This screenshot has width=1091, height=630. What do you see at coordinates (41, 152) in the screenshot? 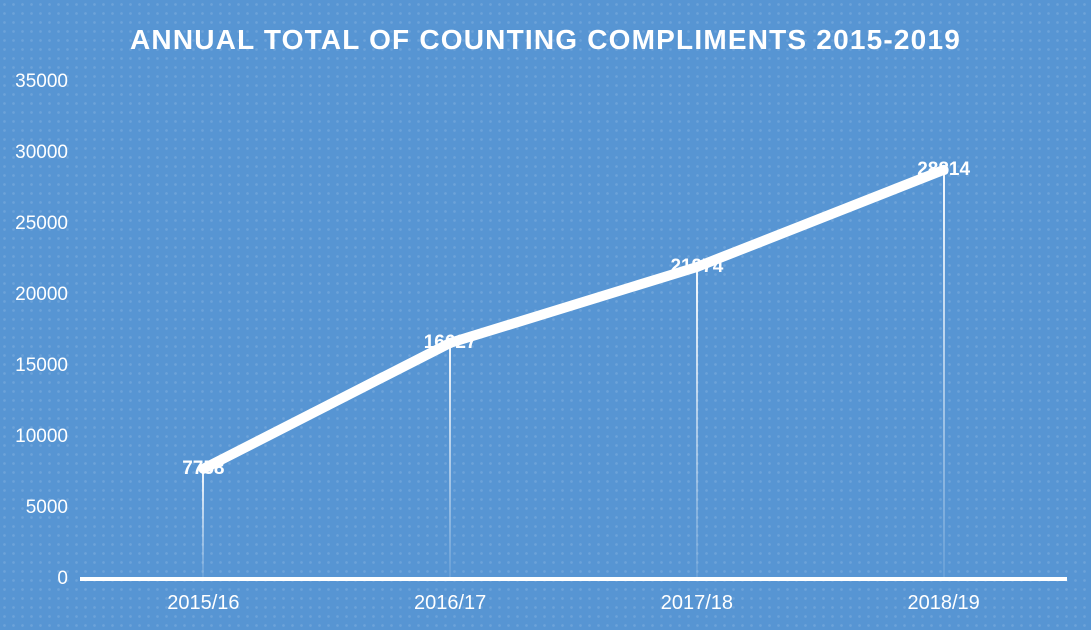
I see `y-tick-label: 30000` at bounding box center [41, 152].